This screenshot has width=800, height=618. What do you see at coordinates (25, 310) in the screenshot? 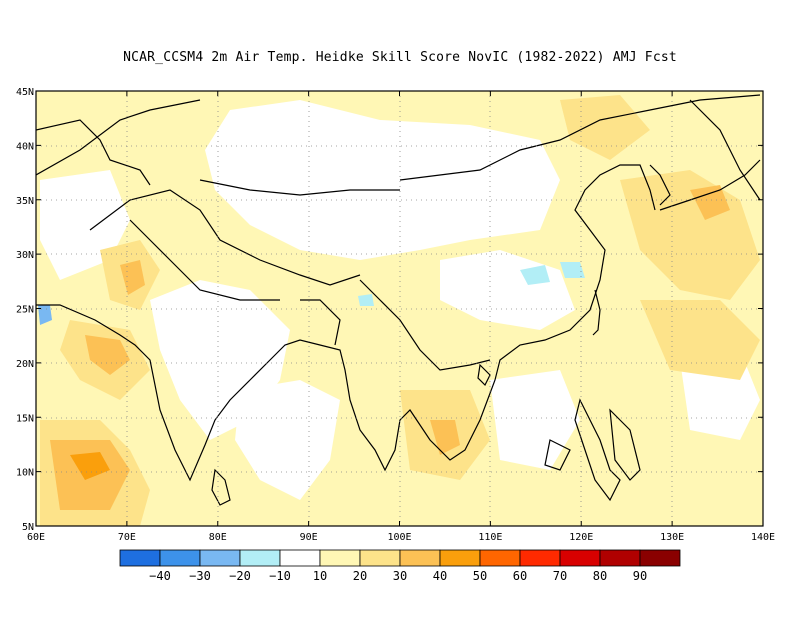
I see `lat-tick-label: 25N` at bounding box center [25, 310].